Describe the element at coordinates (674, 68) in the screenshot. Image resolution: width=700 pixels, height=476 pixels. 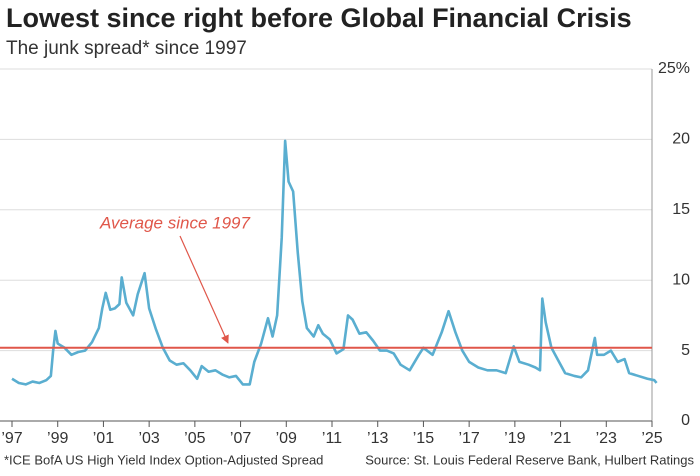
I see `y-tick-label: 25%` at that location.